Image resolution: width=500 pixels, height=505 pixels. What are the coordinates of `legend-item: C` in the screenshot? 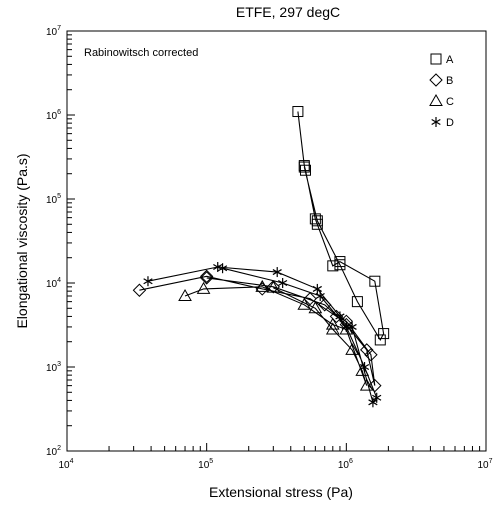 It's located at (441, 100).